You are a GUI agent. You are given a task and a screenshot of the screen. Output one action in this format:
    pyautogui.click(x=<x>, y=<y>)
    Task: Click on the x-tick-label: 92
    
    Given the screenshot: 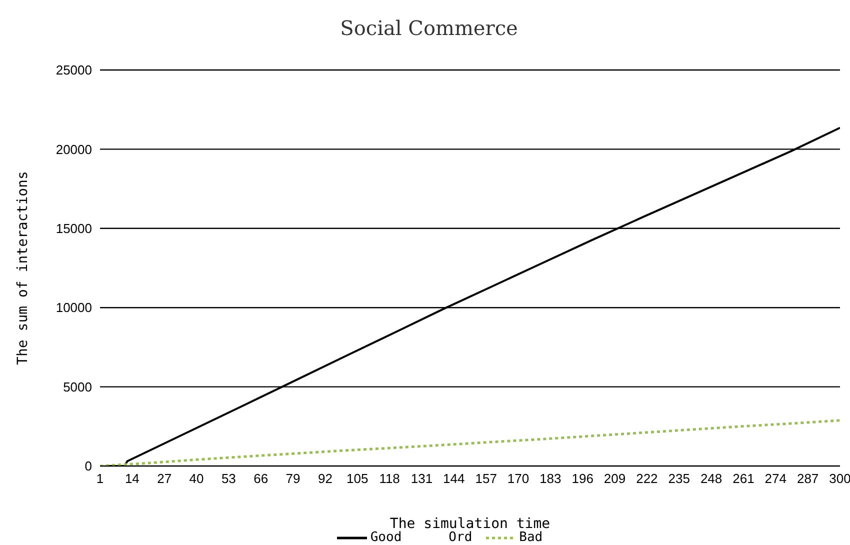 What is the action you would take?
    pyautogui.click(x=325, y=478)
    